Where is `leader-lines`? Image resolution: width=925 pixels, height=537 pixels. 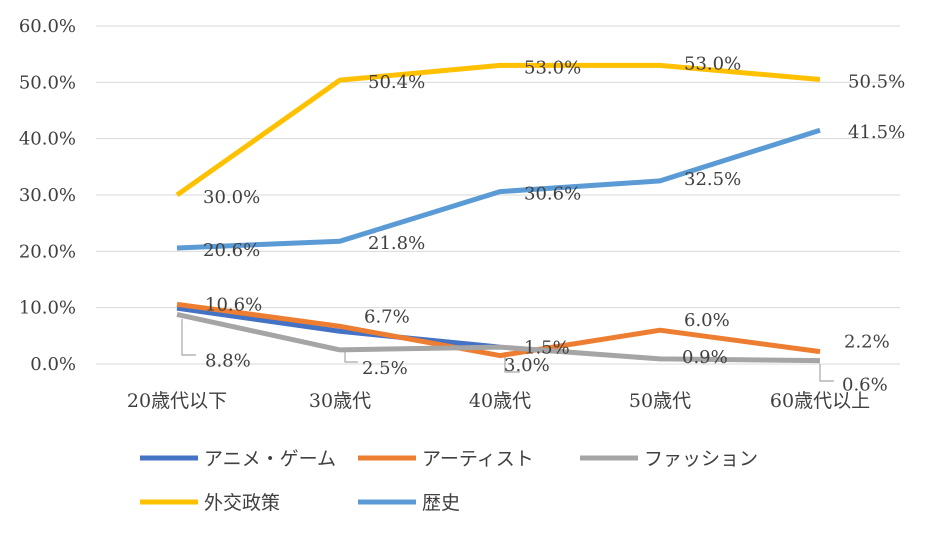 leader-lines is located at coordinates (507, 350).